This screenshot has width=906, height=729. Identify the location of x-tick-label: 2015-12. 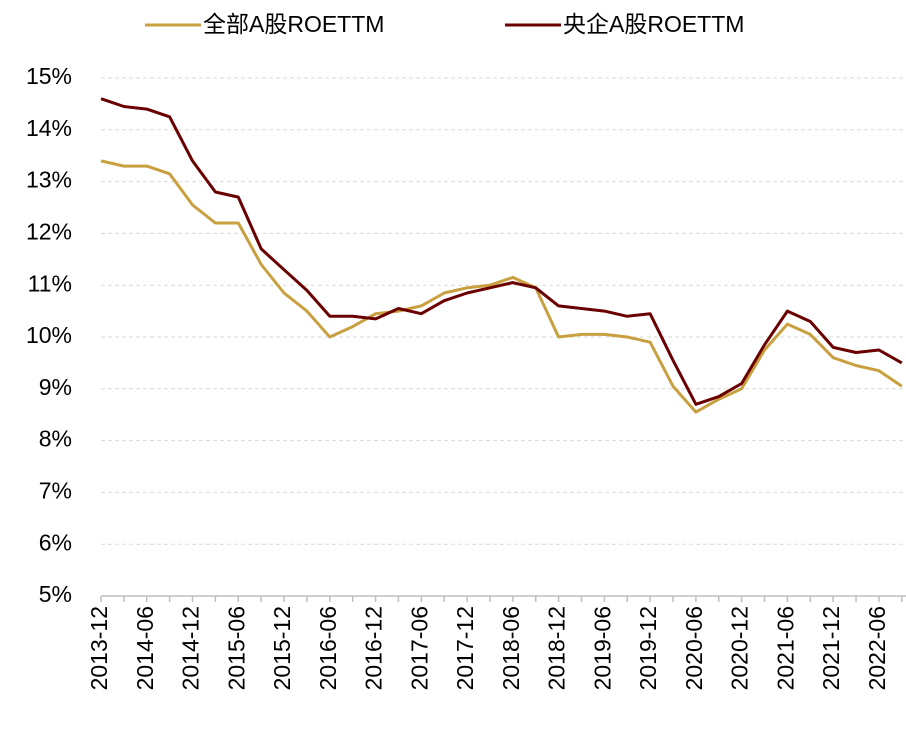
(282, 648).